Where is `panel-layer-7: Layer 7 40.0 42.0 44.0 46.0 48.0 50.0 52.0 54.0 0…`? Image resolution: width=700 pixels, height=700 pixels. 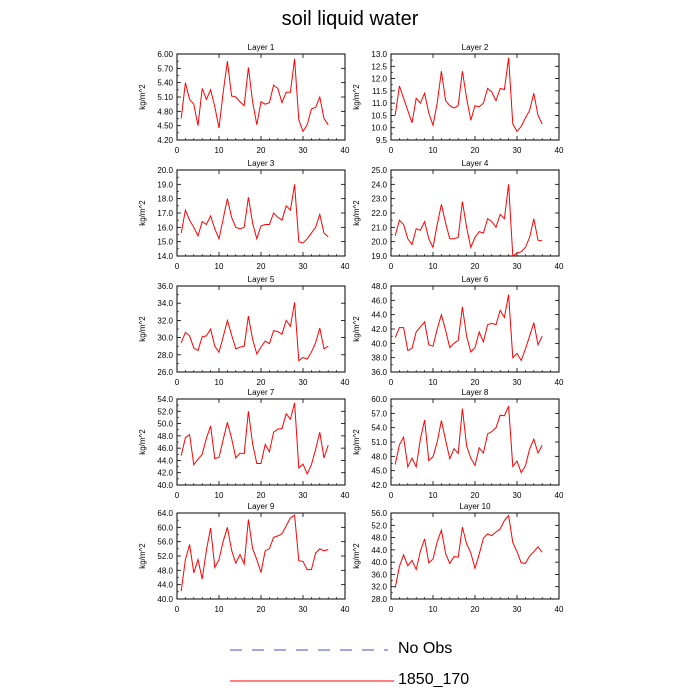 panel-layer-7: Layer 7 40.0 42.0 44.0 46.0 48.0 50.0 52.0 54.0 0… is located at coordinates (244, 444).